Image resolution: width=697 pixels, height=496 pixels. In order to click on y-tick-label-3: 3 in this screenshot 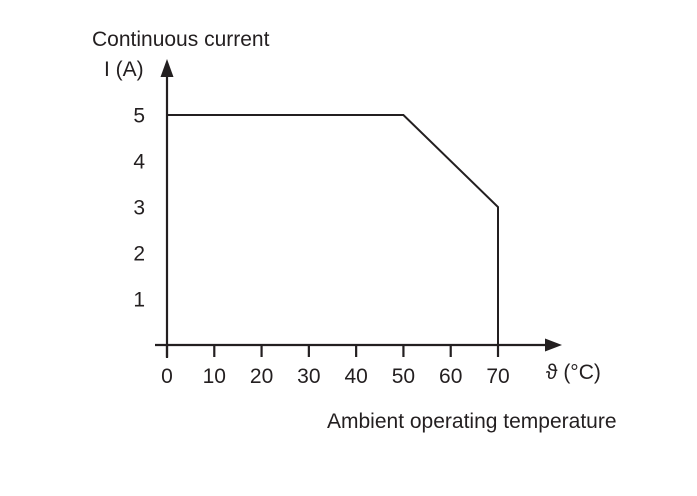, I will do `click(139, 208)`.